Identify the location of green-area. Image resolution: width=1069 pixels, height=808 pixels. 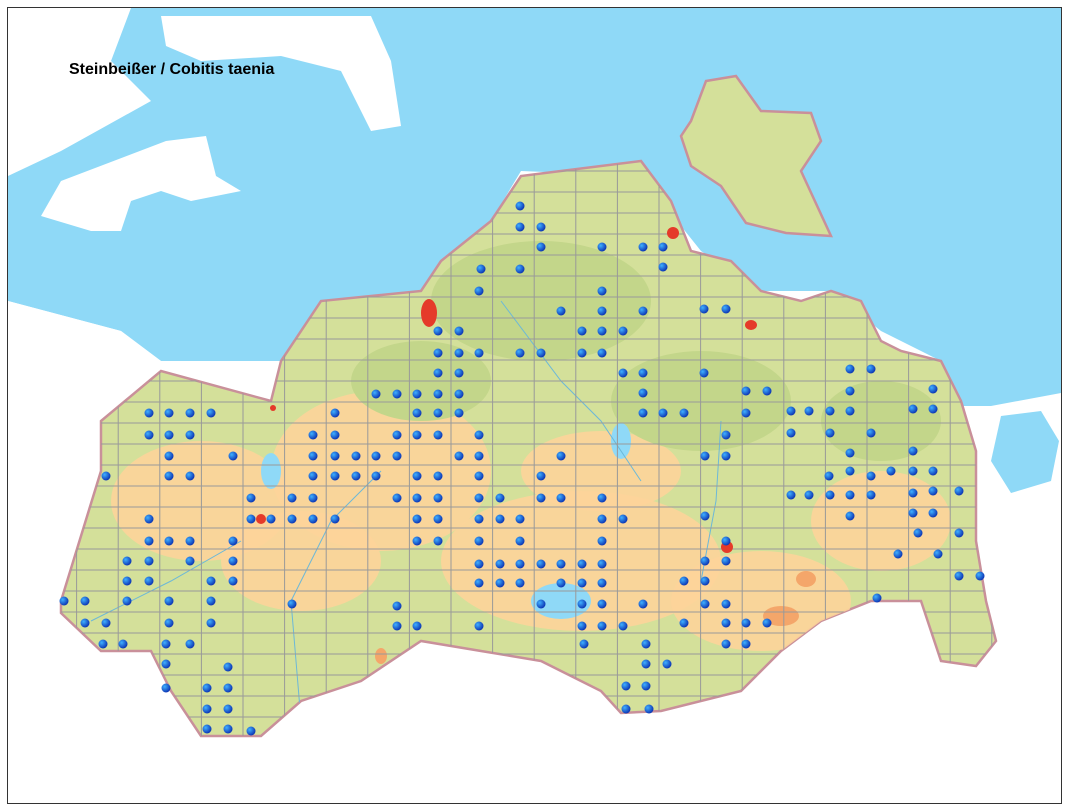
(881, 421).